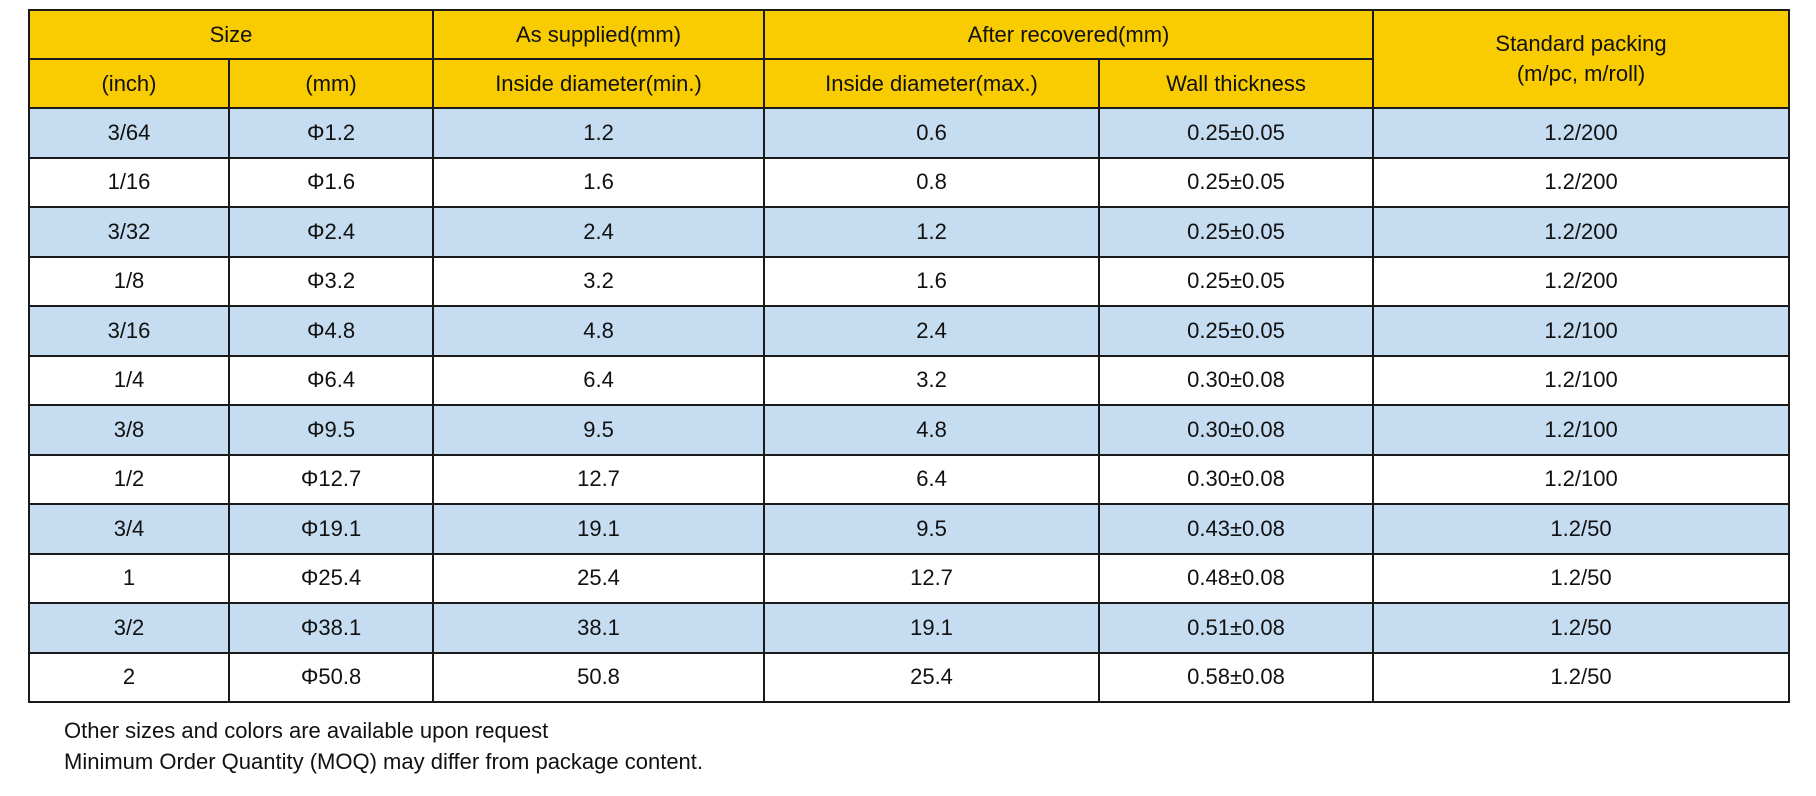 The height and width of the screenshot is (796, 1816). What do you see at coordinates (1236, 529) in the screenshot?
I see `cell-wall-thickness: 0.43±0.08` at bounding box center [1236, 529].